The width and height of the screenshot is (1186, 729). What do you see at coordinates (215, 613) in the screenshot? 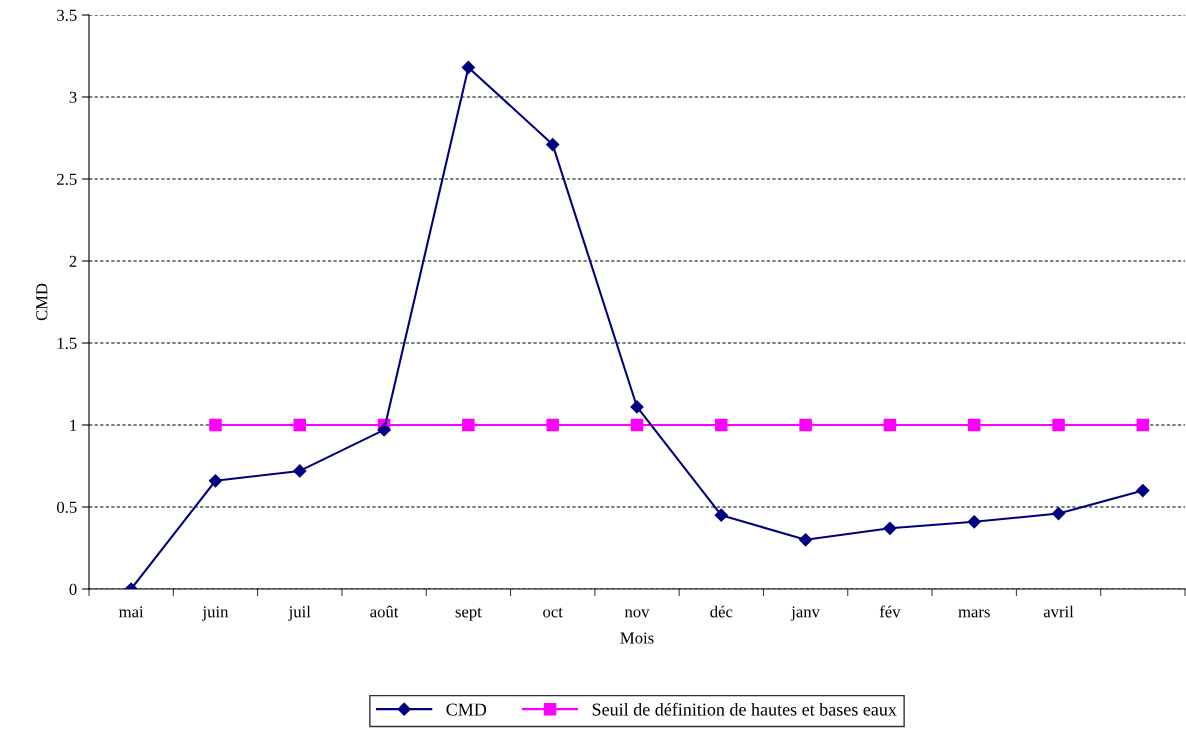
I see `x-tick-label: juin` at bounding box center [215, 613].